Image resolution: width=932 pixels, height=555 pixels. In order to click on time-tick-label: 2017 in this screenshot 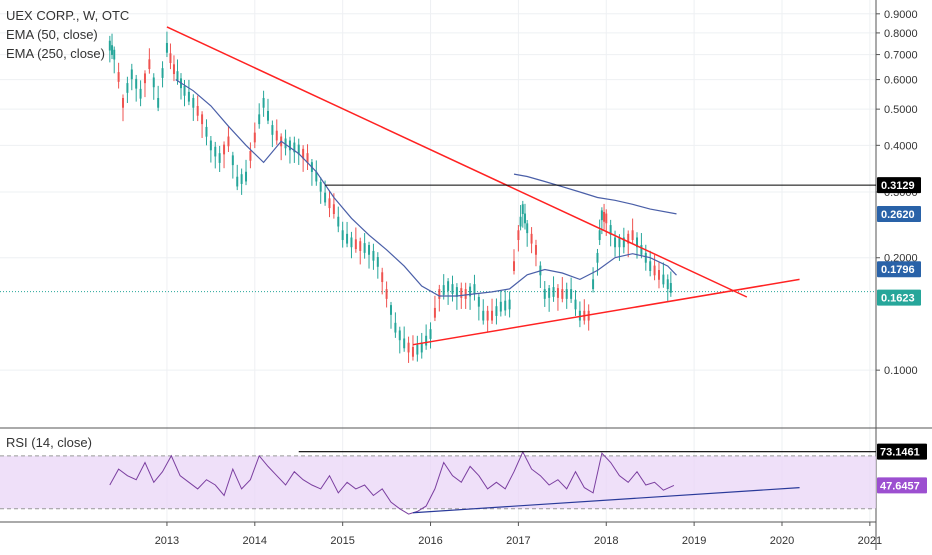, I will do `click(518, 541)`.